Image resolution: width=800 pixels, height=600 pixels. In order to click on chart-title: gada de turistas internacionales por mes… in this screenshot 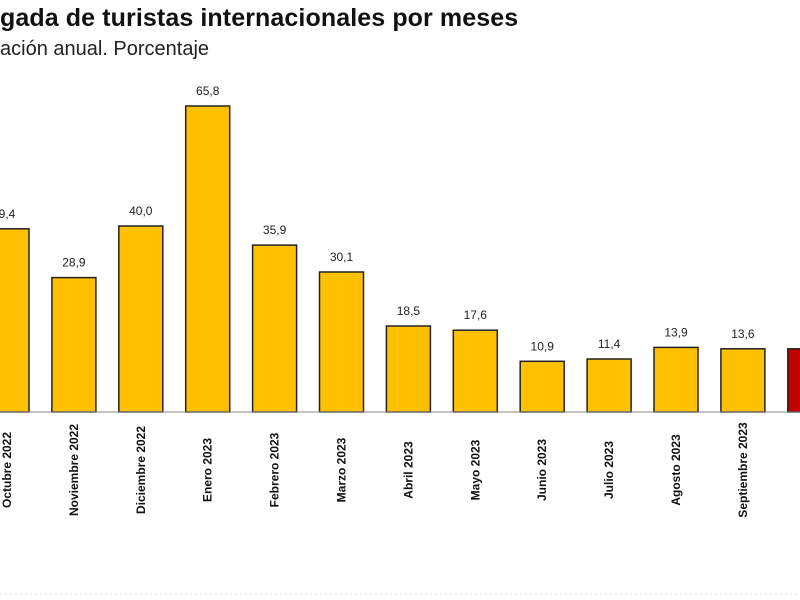, I will do `click(259, 18)`.